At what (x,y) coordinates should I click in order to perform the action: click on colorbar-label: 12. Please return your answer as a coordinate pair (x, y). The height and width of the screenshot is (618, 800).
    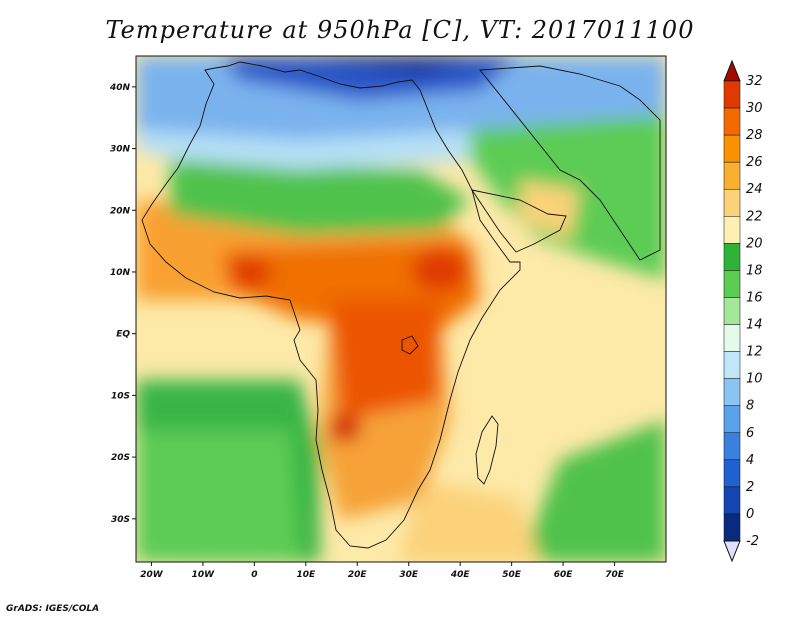
    Looking at the image, I should click on (754, 352).